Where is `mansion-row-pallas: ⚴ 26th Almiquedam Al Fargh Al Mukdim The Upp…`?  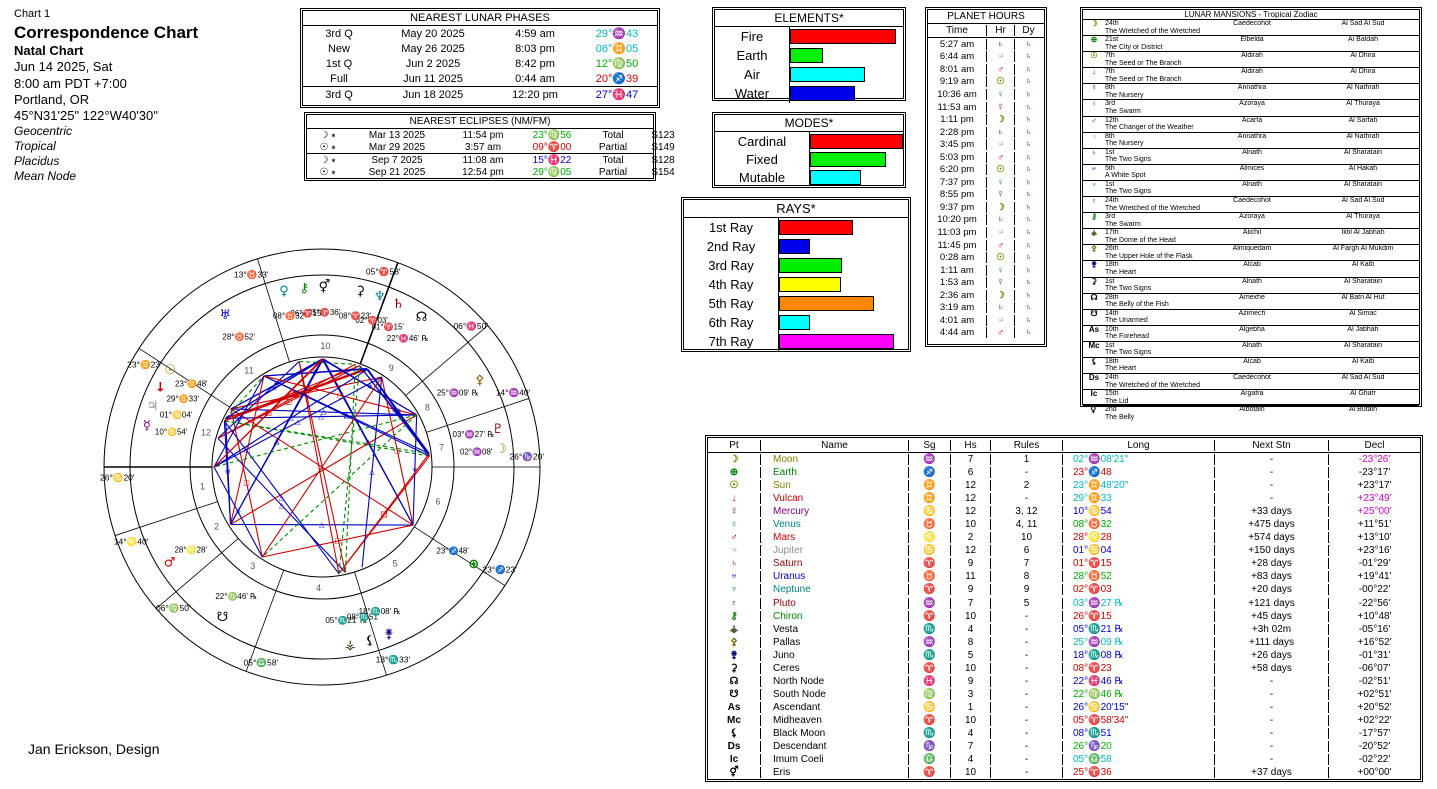
mansion-row-pallas: ⚴ 26th Almiquedam Al Fargh Al Mukdim The Upp… is located at coordinates (1251, 252).